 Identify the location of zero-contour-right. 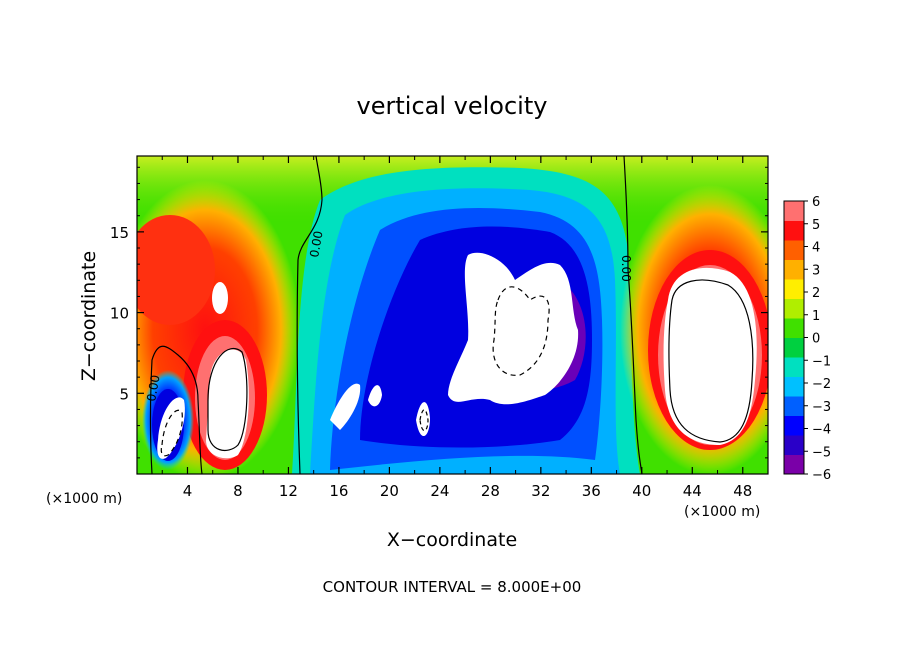
(633, 315).